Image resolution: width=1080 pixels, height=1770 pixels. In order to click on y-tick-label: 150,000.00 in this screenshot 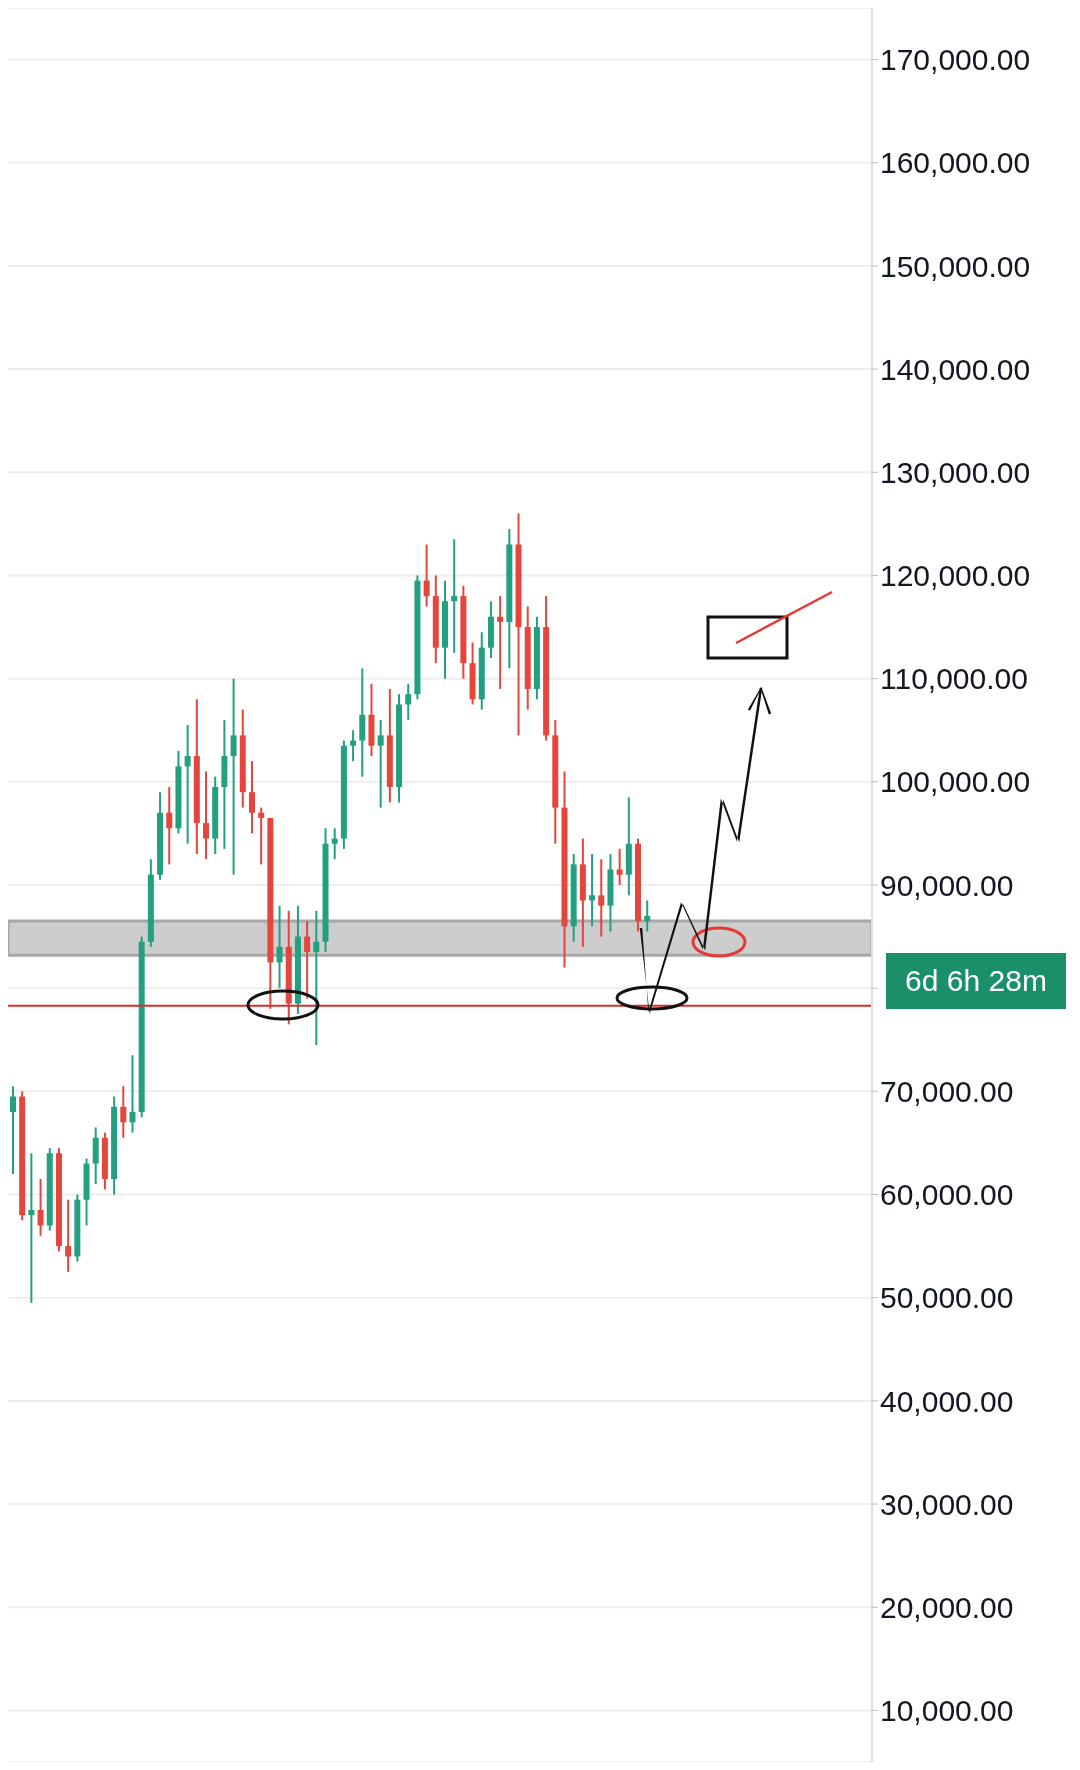, I will do `click(955, 266)`.